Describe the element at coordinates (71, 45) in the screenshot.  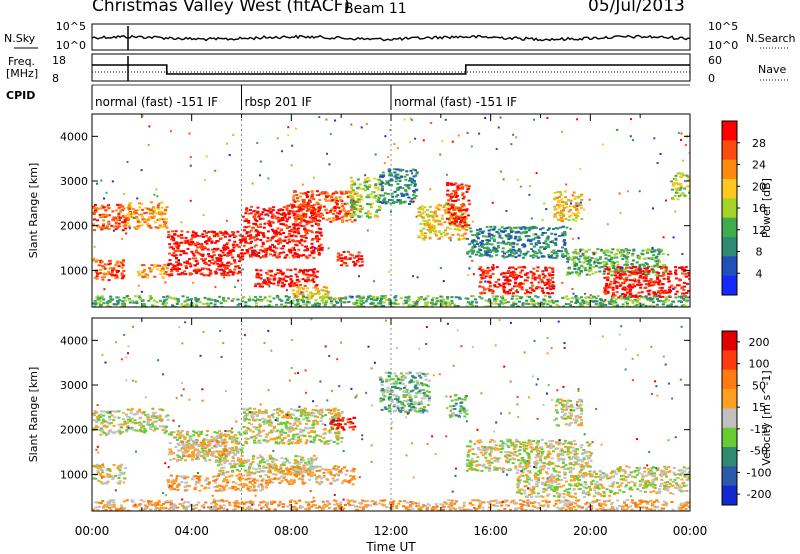
I see `noise-tick-left-bottom: 10^0` at that location.